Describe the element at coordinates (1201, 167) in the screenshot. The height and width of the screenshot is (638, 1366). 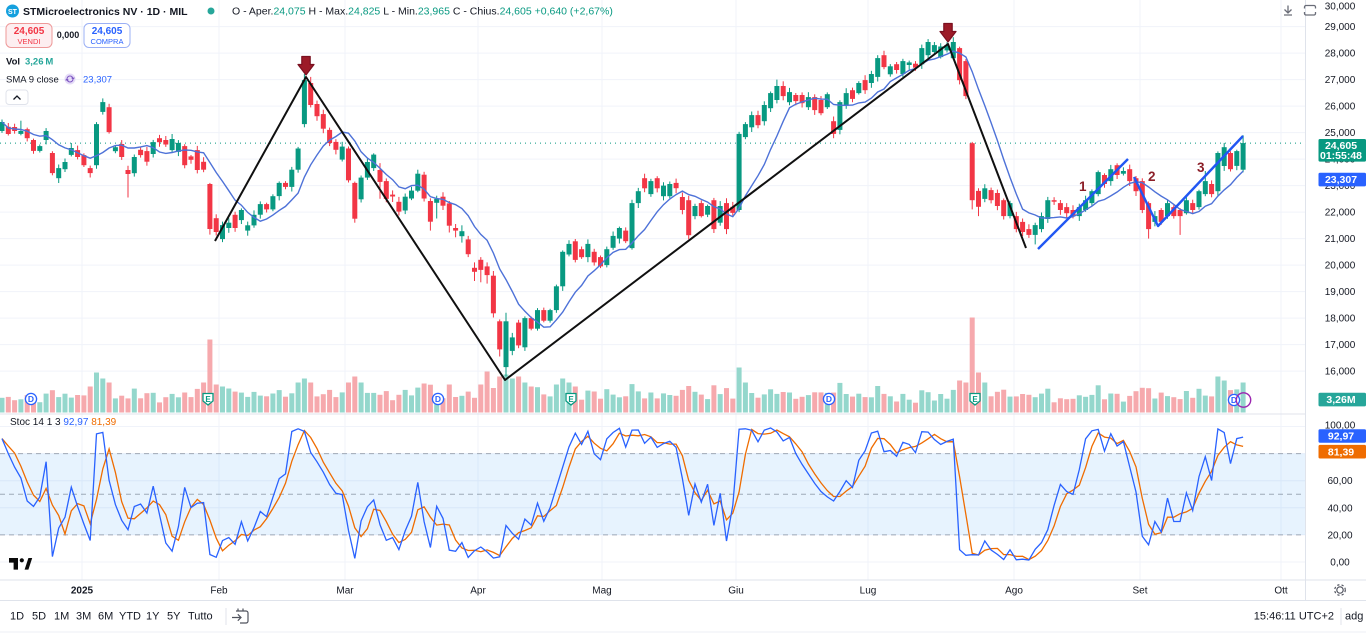
I see `svg-text: 3` at that location.